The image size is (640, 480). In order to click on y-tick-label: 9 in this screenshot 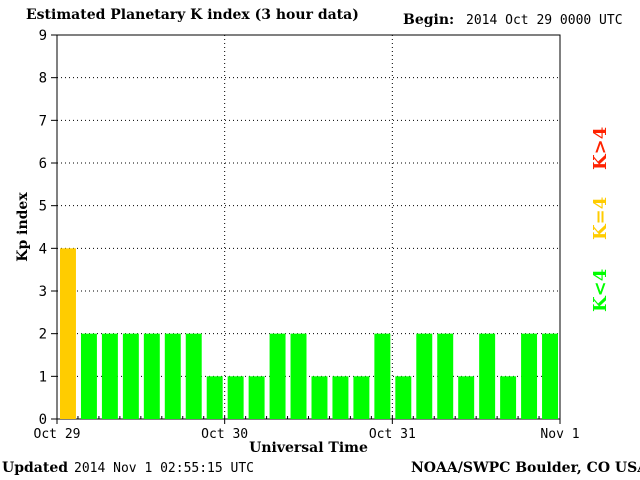, I will do `click(43, 36)`.